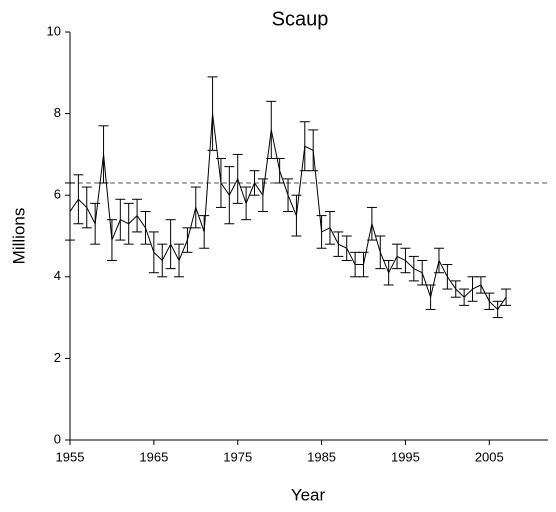 The height and width of the screenshot is (512, 556). I want to click on x-tick-label: 1955, so click(70, 456).